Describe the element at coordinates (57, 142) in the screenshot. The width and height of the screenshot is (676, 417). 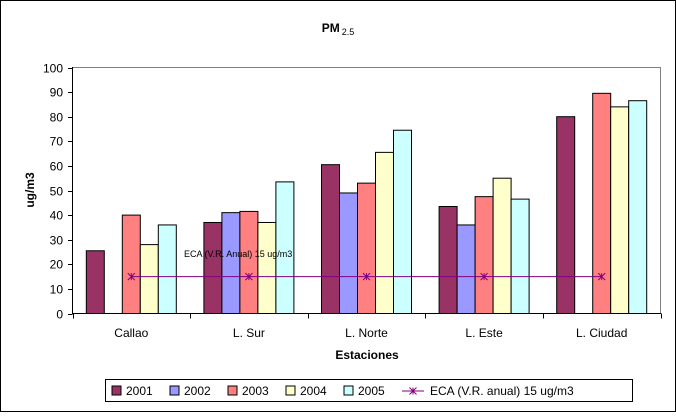
I see `y-tick-label: 70` at that location.